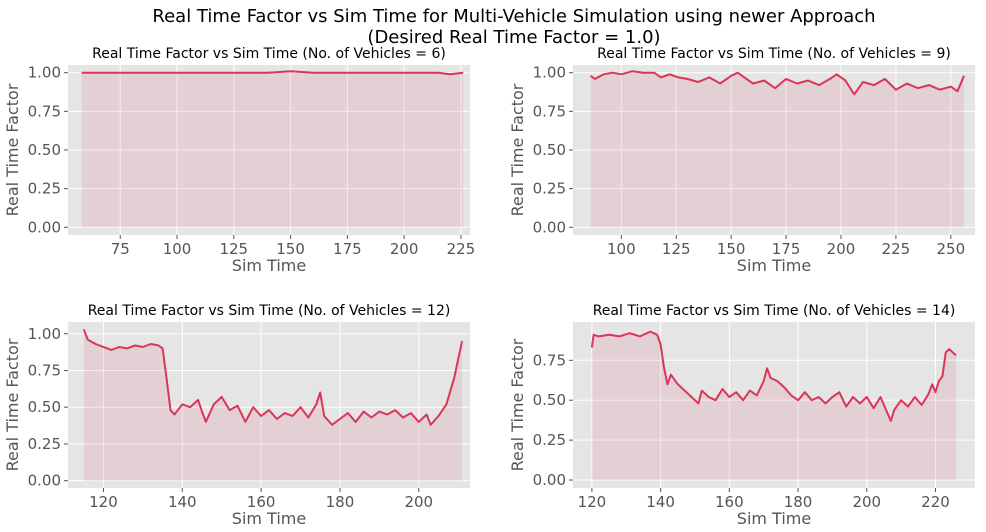 The height and width of the screenshot is (532, 986). I want to click on x-tick-label: 250, so click(951, 249).